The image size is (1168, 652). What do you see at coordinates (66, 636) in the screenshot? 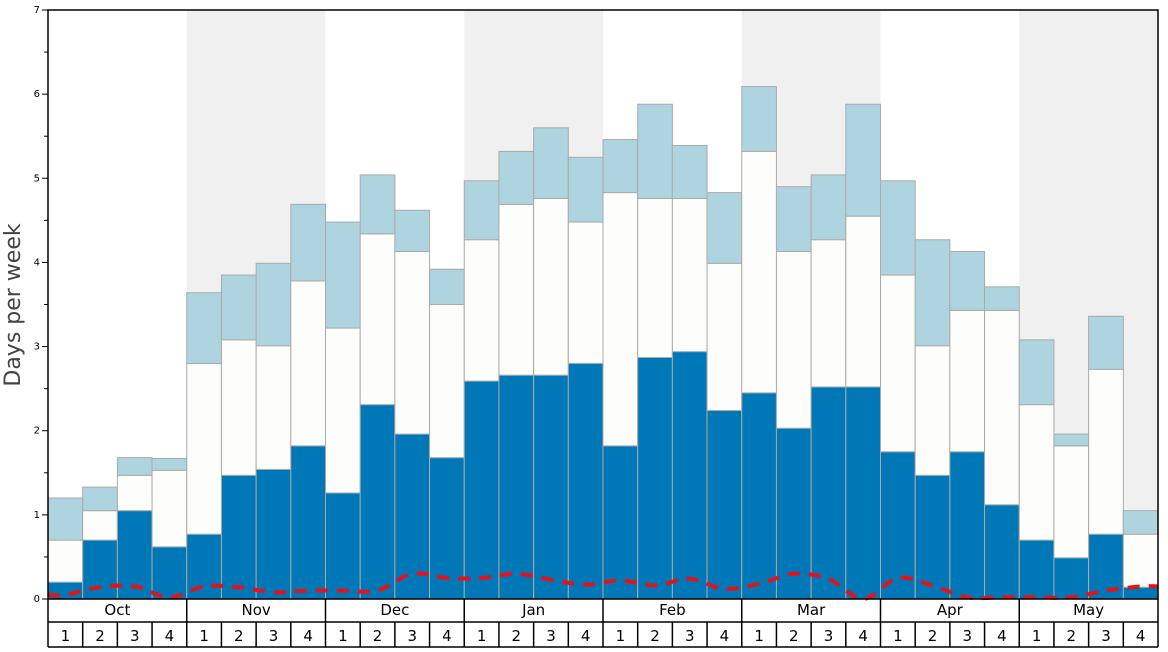
I see `week-label-oct-1: 1` at bounding box center [66, 636].